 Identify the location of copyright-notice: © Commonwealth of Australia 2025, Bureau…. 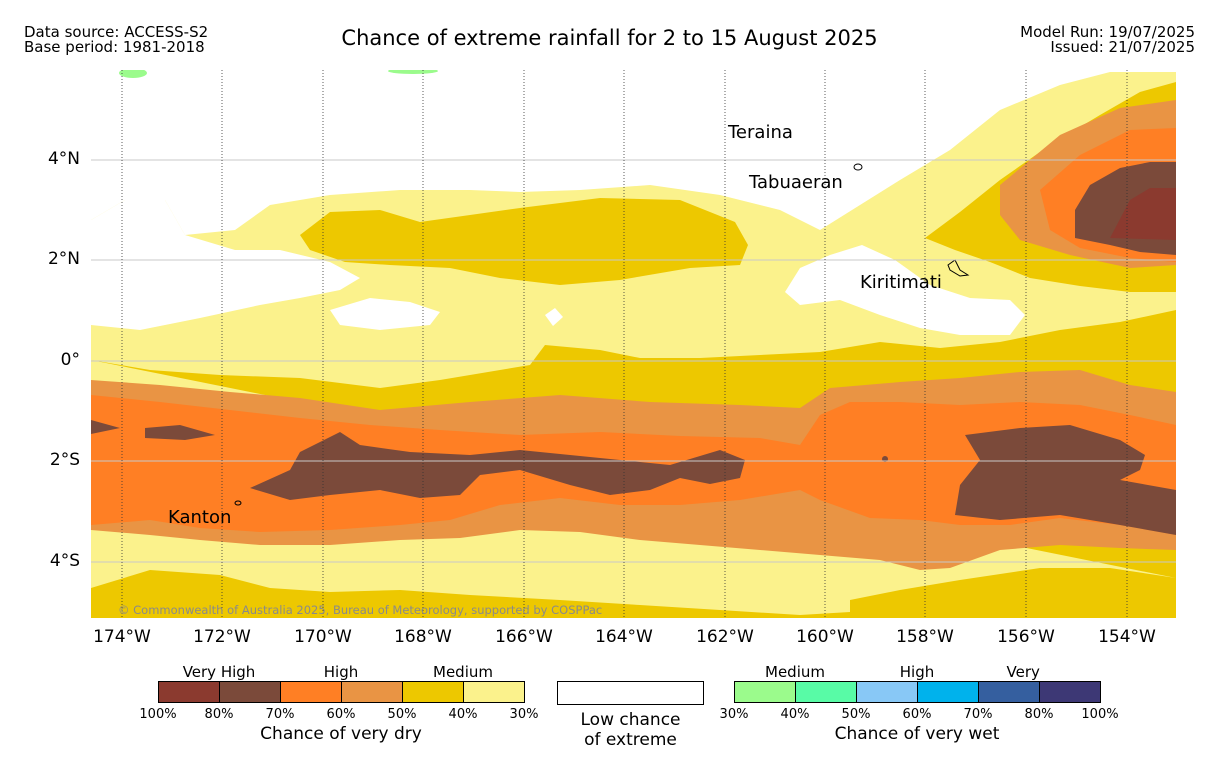
(360, 610).